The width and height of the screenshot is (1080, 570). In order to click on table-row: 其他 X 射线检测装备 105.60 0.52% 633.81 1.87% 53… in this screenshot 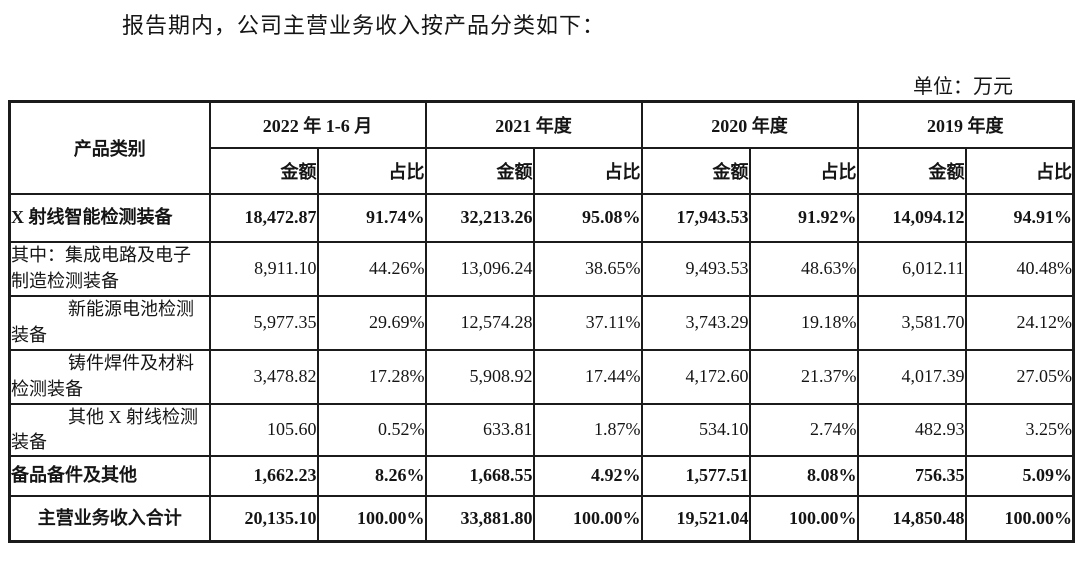, I will do `click(541, 429)`.